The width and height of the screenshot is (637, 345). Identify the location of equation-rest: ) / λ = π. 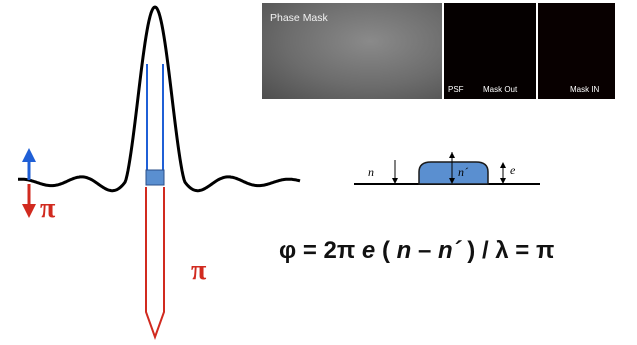
(507, 250).